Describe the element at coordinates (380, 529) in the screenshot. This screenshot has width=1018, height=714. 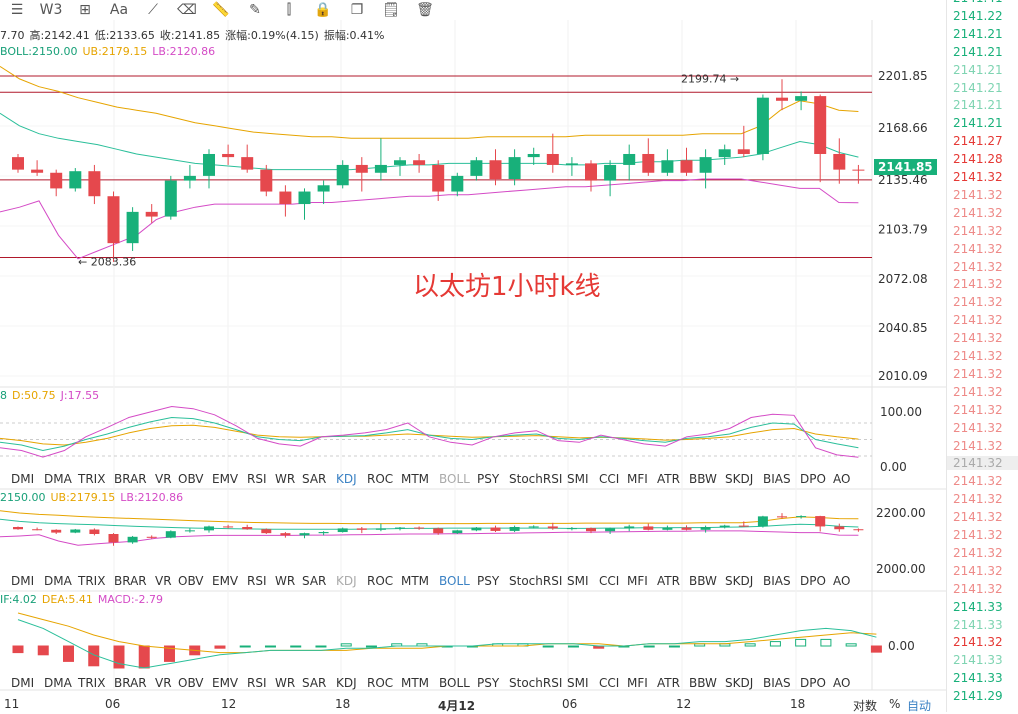
I see `mini-candle-body` at that location.